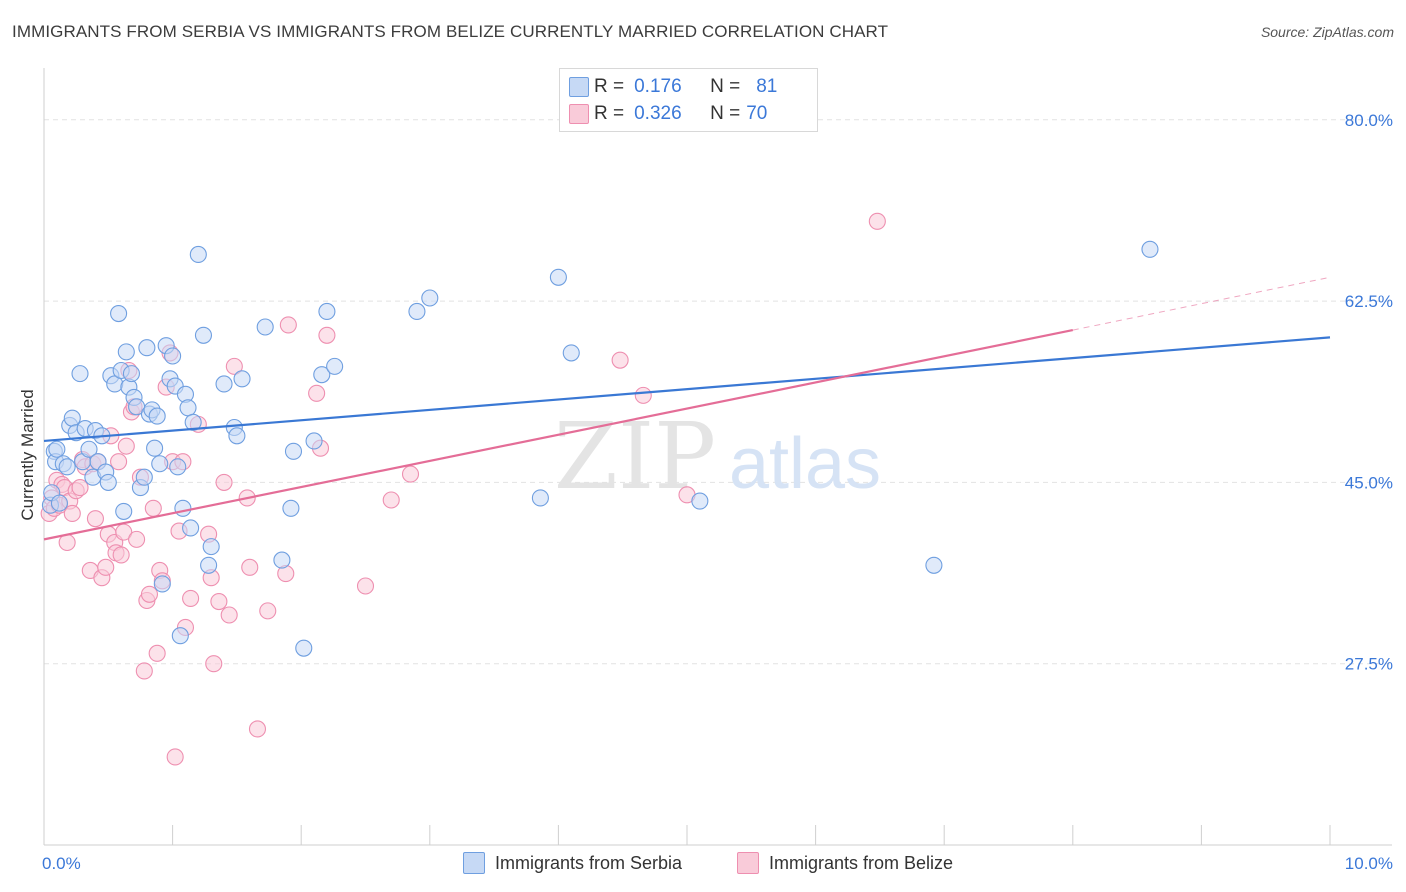 The height and width of the screenshot is (892, 1406). I want to click on y-axis-label: Currently Married, so click(27, 455).